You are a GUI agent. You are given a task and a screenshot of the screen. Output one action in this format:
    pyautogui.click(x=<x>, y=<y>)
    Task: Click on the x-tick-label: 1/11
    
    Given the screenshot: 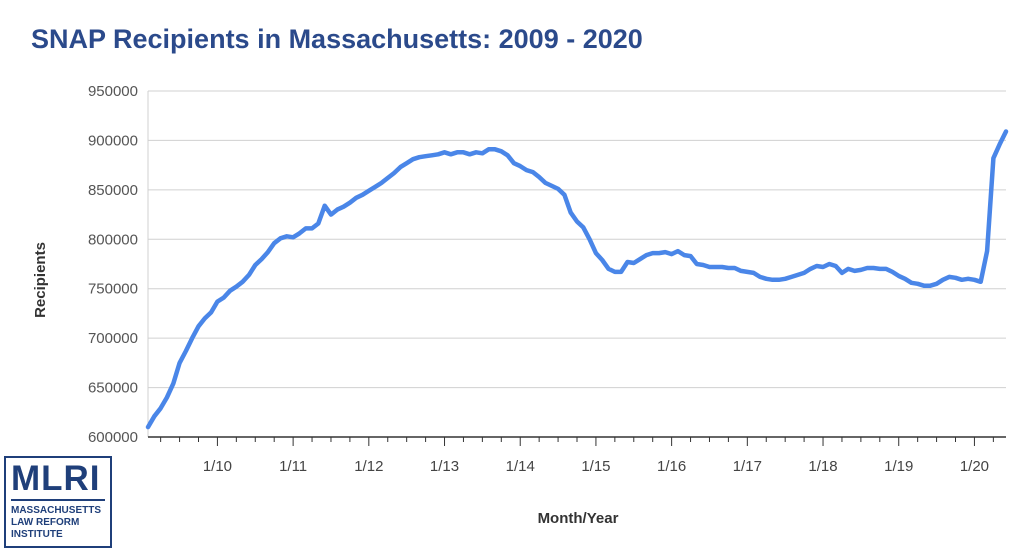 What is the action you would take?
    pyautogui.click(x=293, y=466)
    